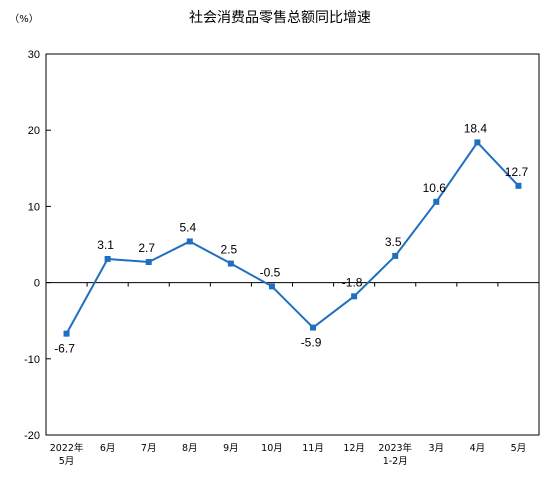 This screenshot has height=482, width=560. What do you see at coordinates (519, 448) in the screenshot?
I see `x-tick-label: 5月` at bounding box center [519, 448].